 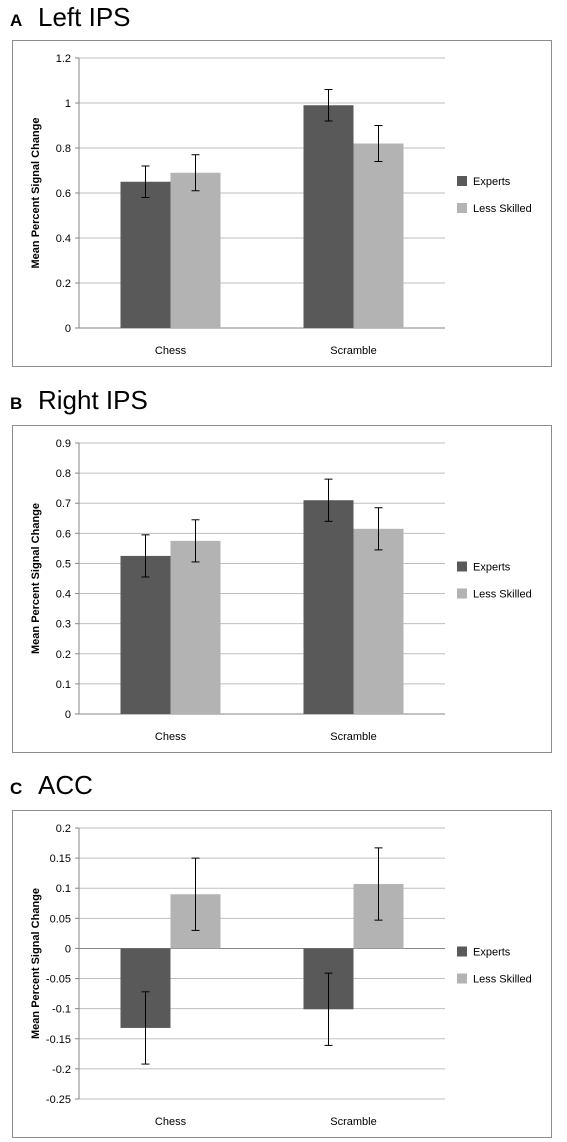 I want to click on chart-title: Left IPS, so click(x=84, y=17).